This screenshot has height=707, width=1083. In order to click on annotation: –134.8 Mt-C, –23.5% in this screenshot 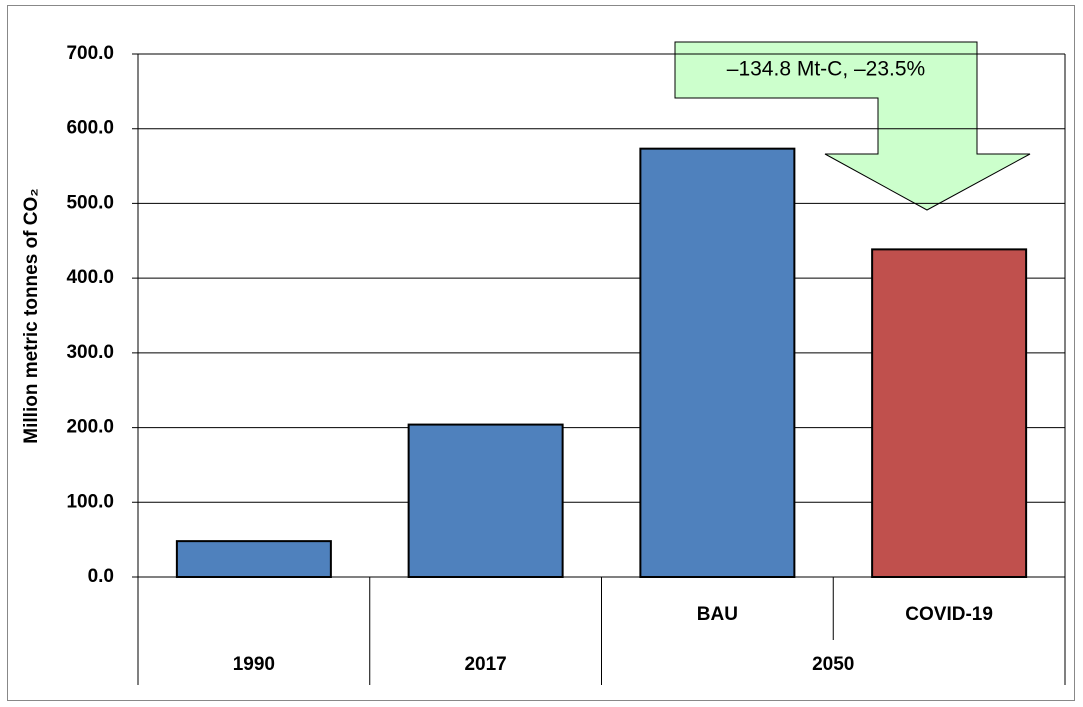, I will do `click(826, 69)`.